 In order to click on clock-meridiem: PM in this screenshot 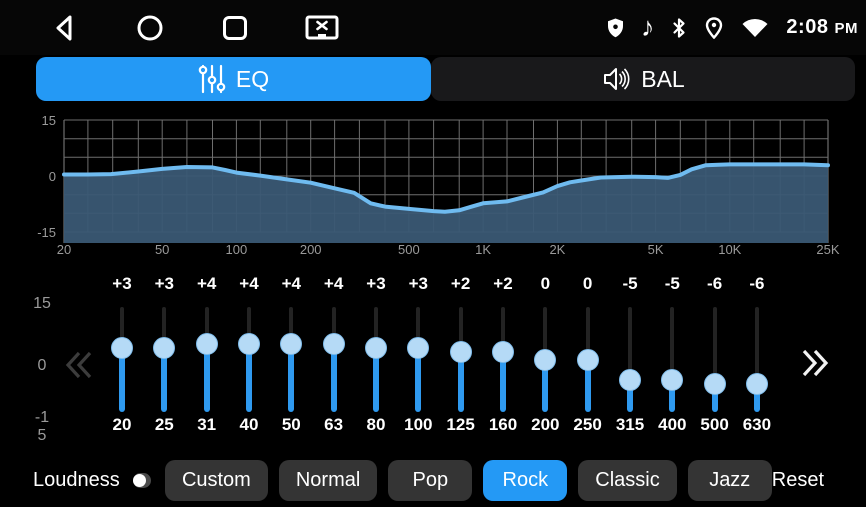, I will do `click(846, 28)`.